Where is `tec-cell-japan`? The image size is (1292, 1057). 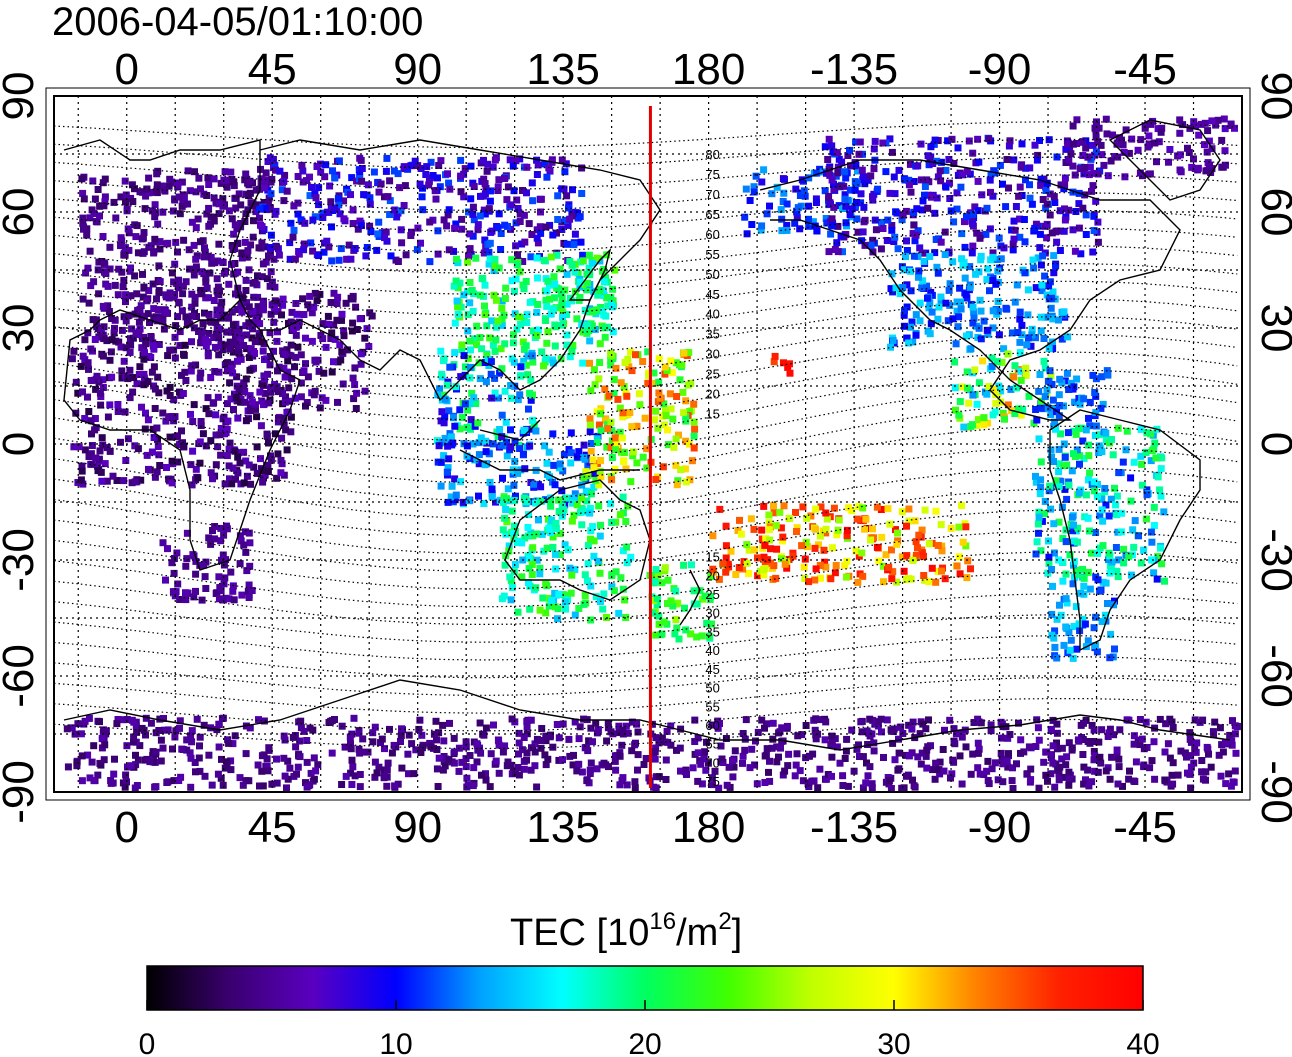 tec-cell-japan is located at coordinates (575, 272).